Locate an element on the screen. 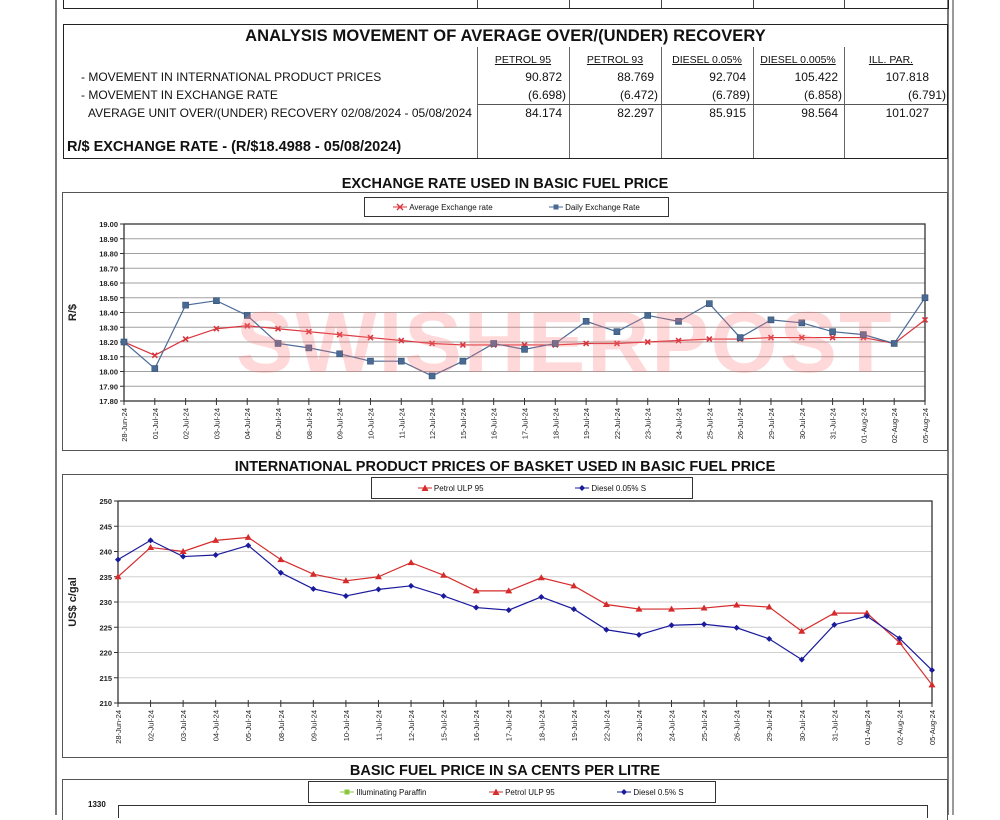  column-header-diesel-0005: DIESEL 0.005% is located at coordinates (798, 60).